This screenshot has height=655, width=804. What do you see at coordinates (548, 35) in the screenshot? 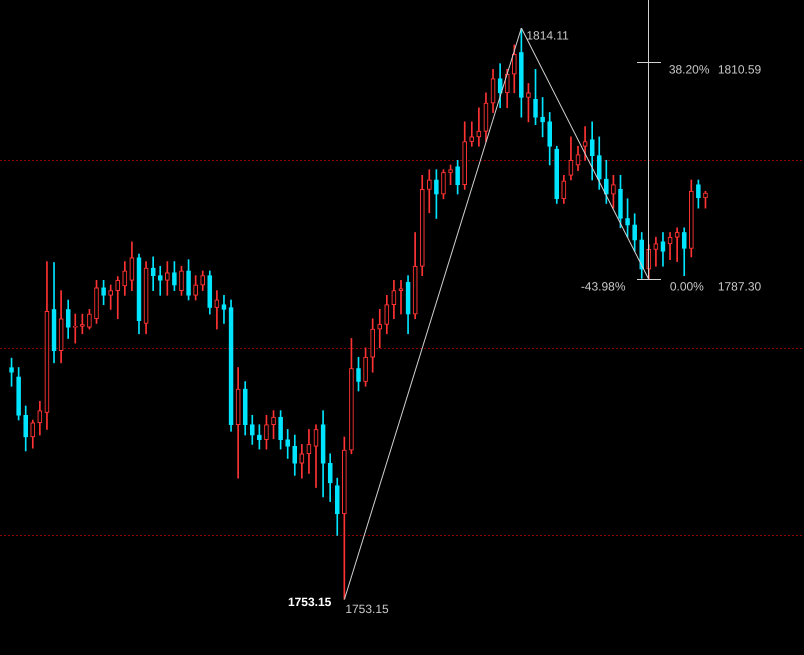
I see `annotation: 1814.11` at bounding box center [548, 35].